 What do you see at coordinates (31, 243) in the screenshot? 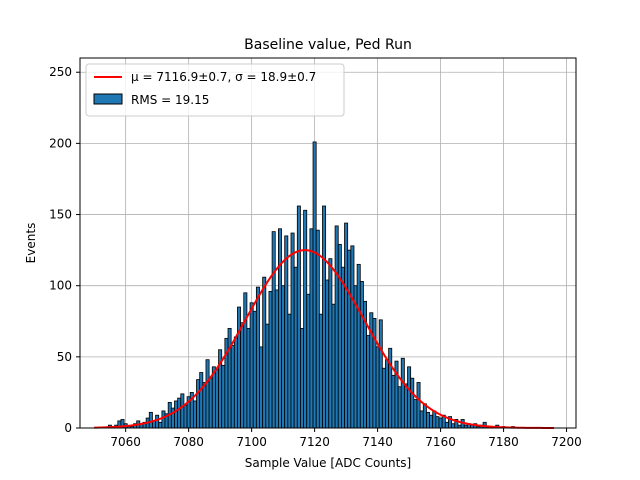
I see `y-axis-label: Events` at bounding box center [31, 243].